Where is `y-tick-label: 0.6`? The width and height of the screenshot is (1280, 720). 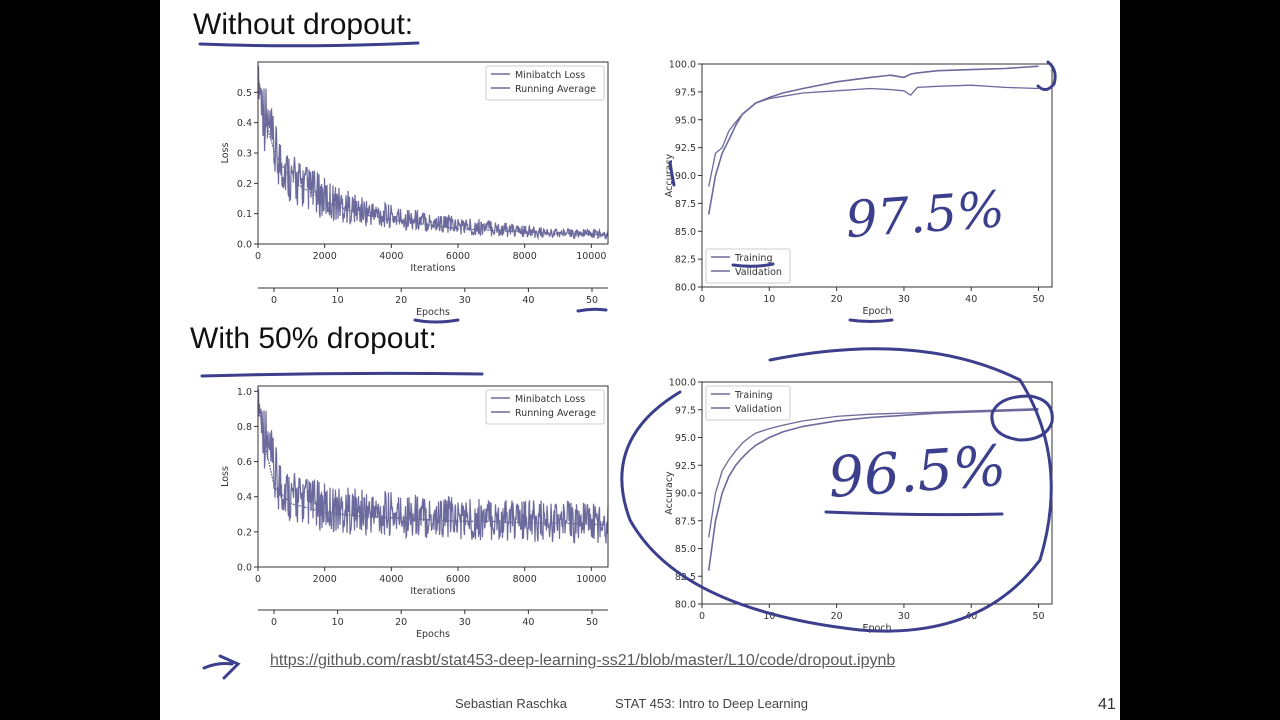
y-tick-label: 0.6 is located at coordinates (244, 462).